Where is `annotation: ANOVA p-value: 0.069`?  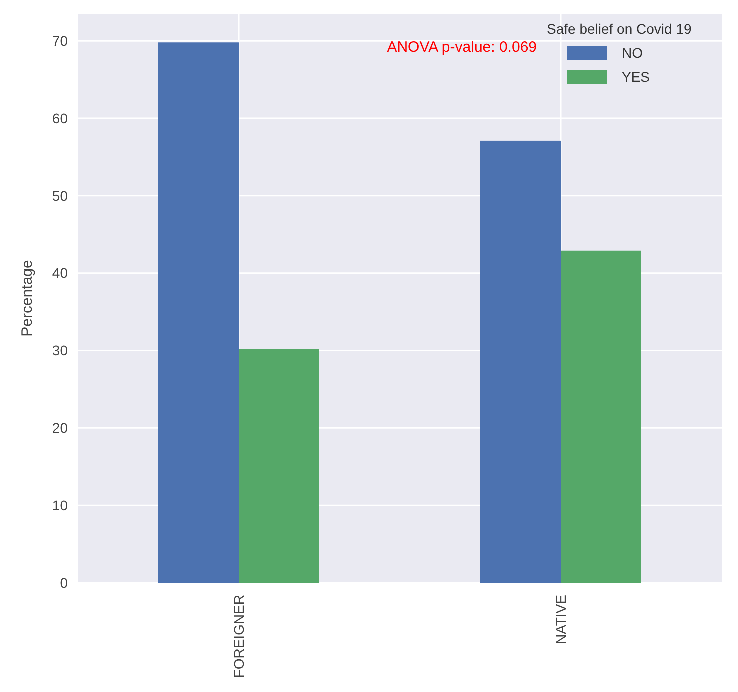 annotation: ANOVA p-value: 0.069 is located at coordinates (462, 47).